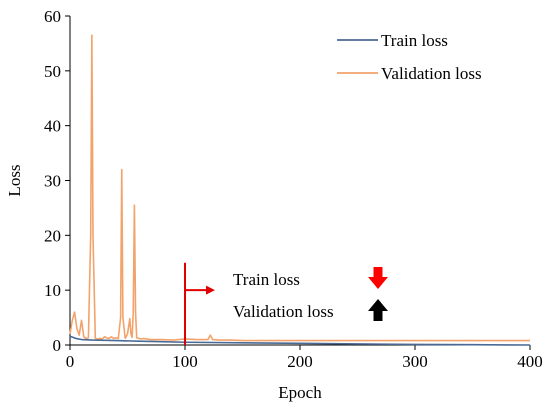 The width and height of the screenshot is (550, 410). I want to click on x-tick-label: 100, so click(185, 361).